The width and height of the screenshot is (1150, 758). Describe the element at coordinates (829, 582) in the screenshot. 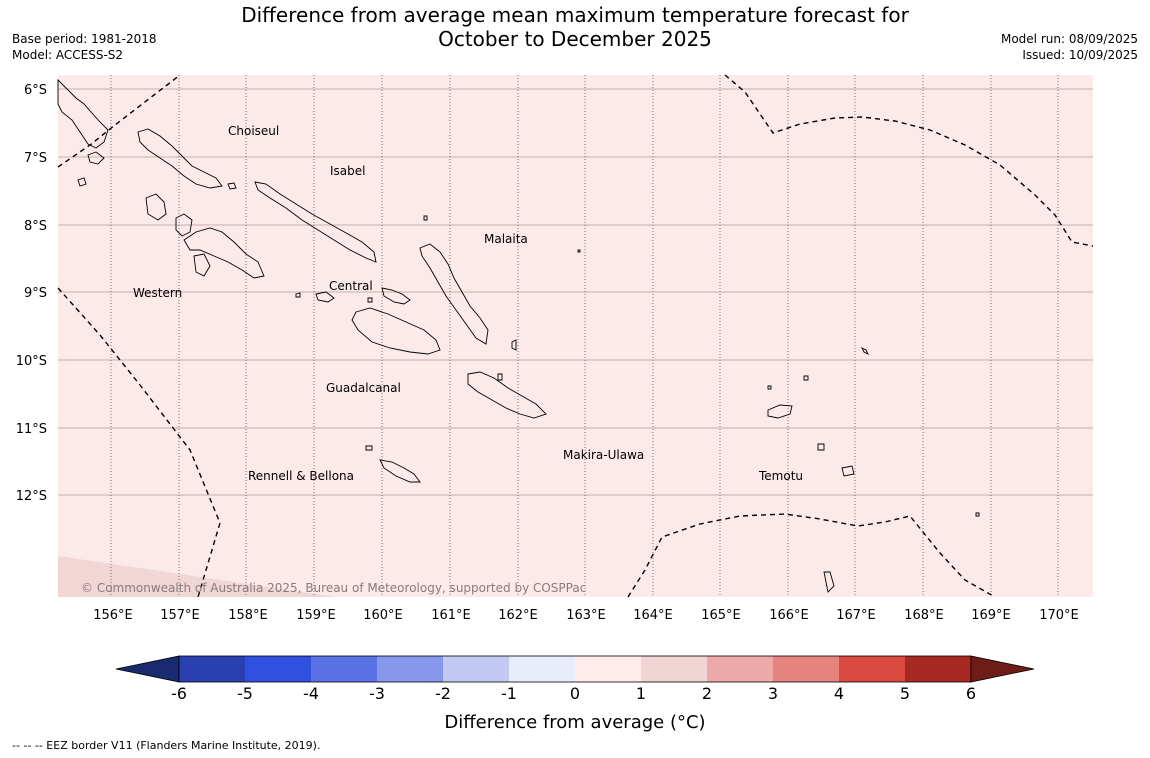

I see `island-anuta` at that location.